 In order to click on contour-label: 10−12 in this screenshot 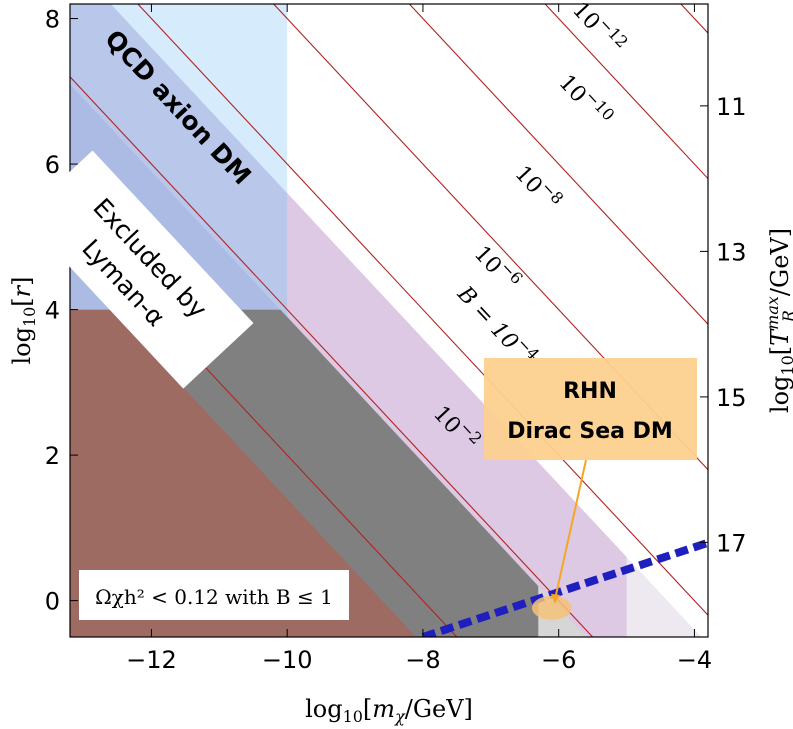, I will do `click(599, 30)`.